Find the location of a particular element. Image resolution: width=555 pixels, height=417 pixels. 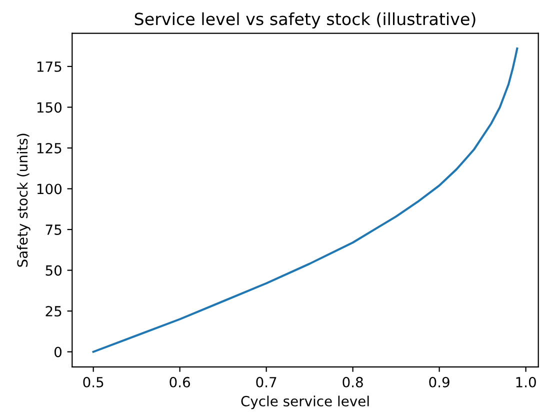

x-tick-label: 0.5 is located at coordinates (93, 382).